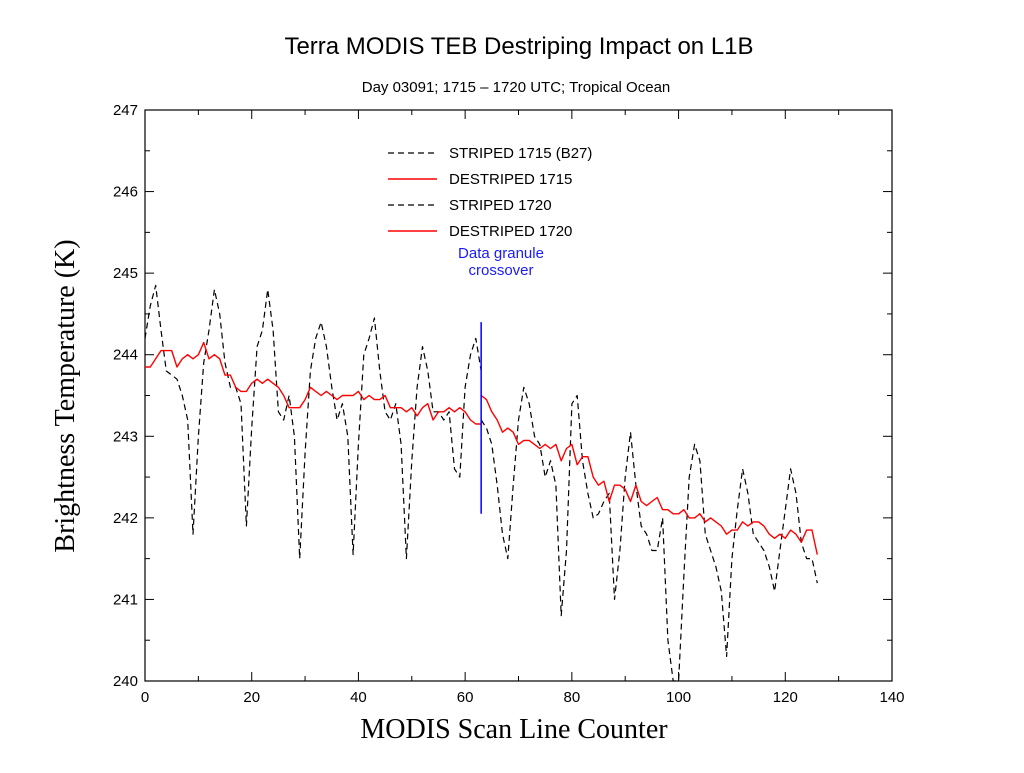 The width and height of the screenshot is (1024, 773). I want to click on series-line-striped-1715-b27, so click(313, 422).